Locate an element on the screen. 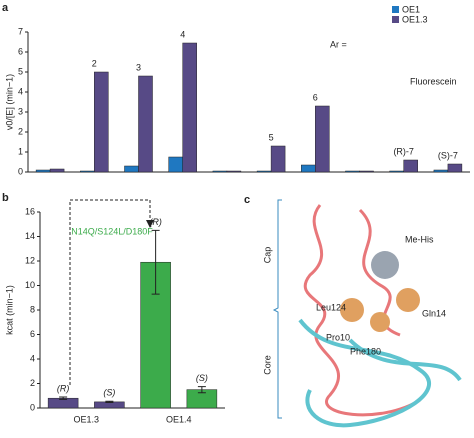 This screenshot has height=438, width=474. y-tick-label: 7 is located at coordinates (20, 31).